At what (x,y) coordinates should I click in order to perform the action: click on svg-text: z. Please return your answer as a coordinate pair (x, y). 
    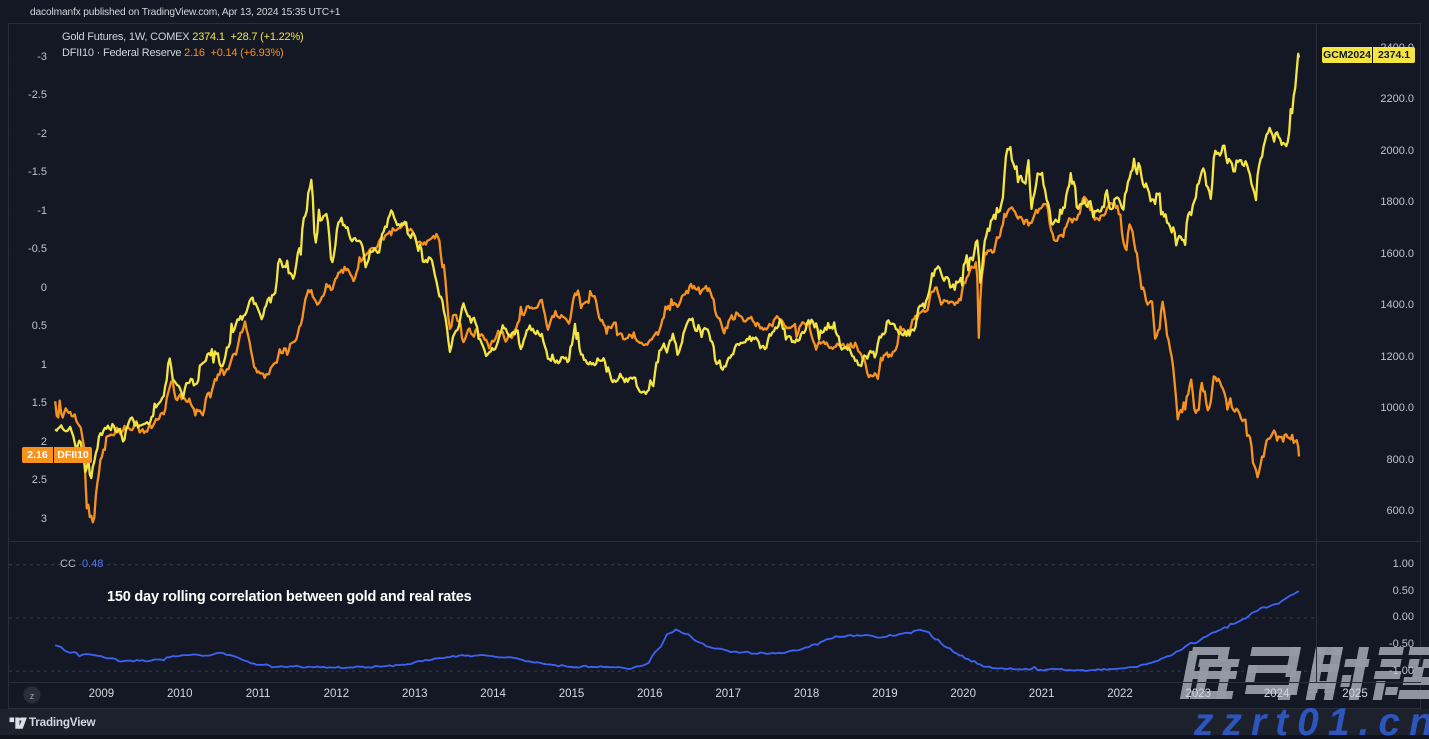
    Looking at the image, I should click on (32, 696).